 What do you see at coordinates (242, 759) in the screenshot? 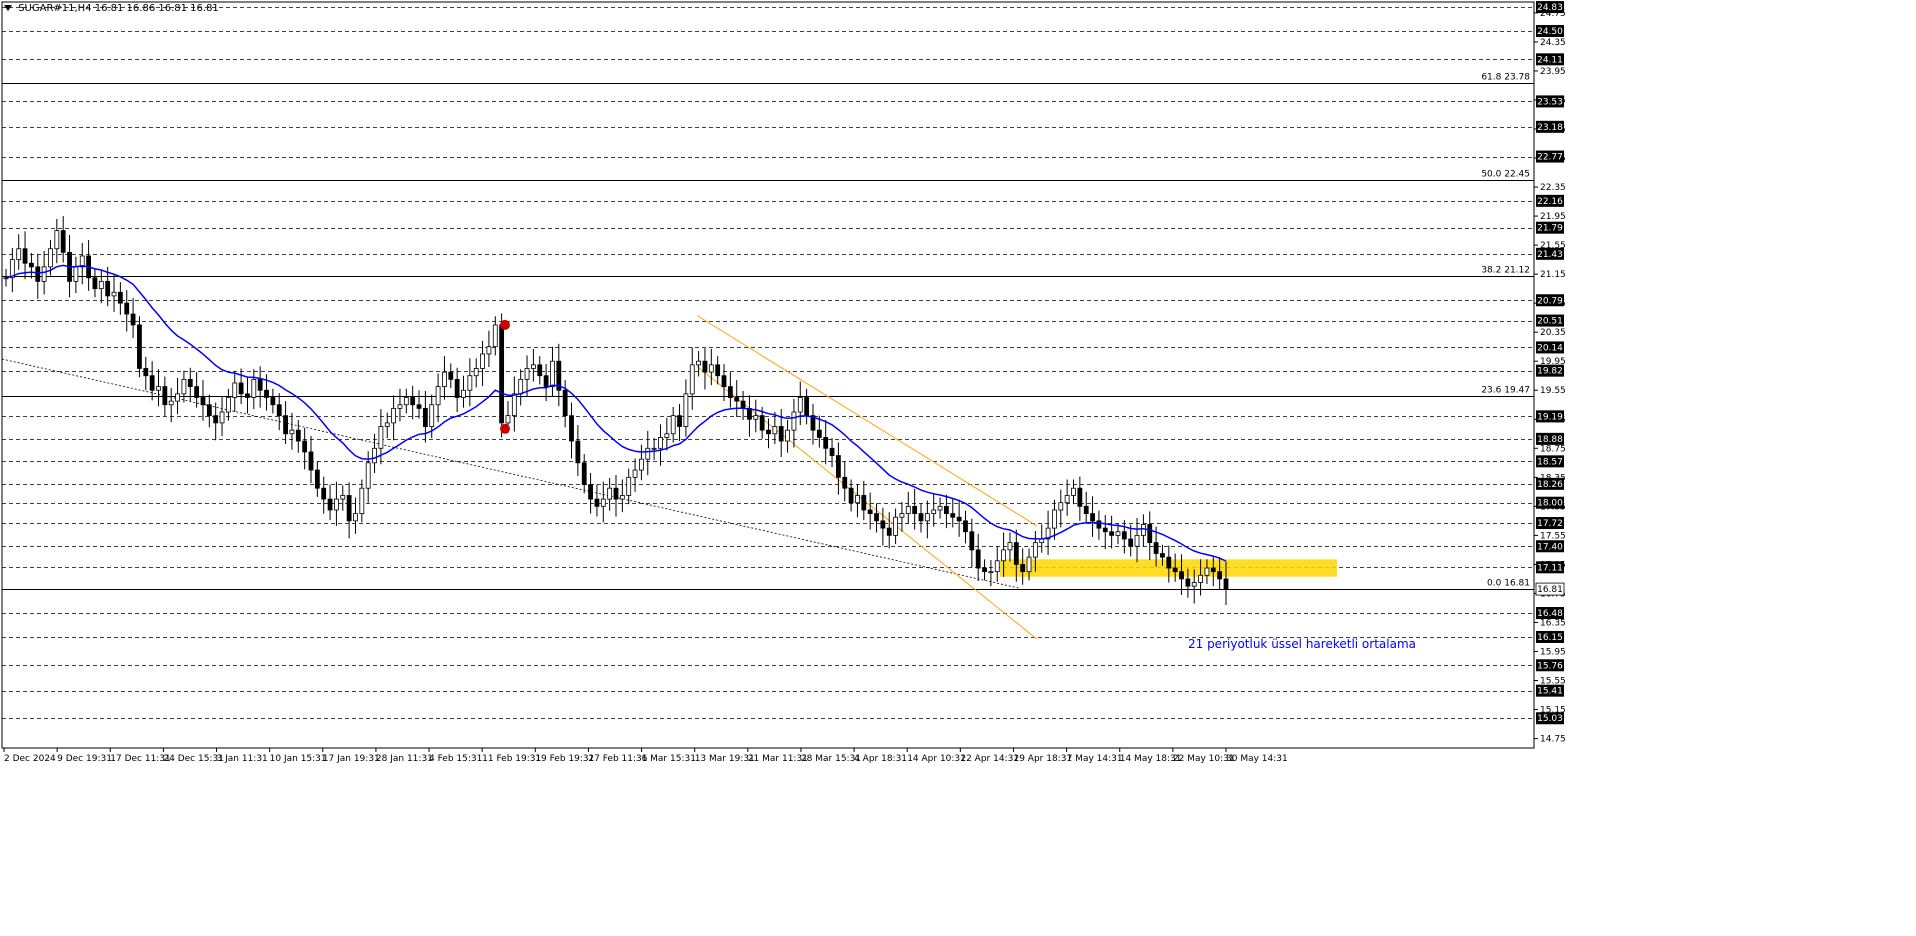
I see `time-axis-label: 3 Jan 11:31` at bounding box center [242, 759].